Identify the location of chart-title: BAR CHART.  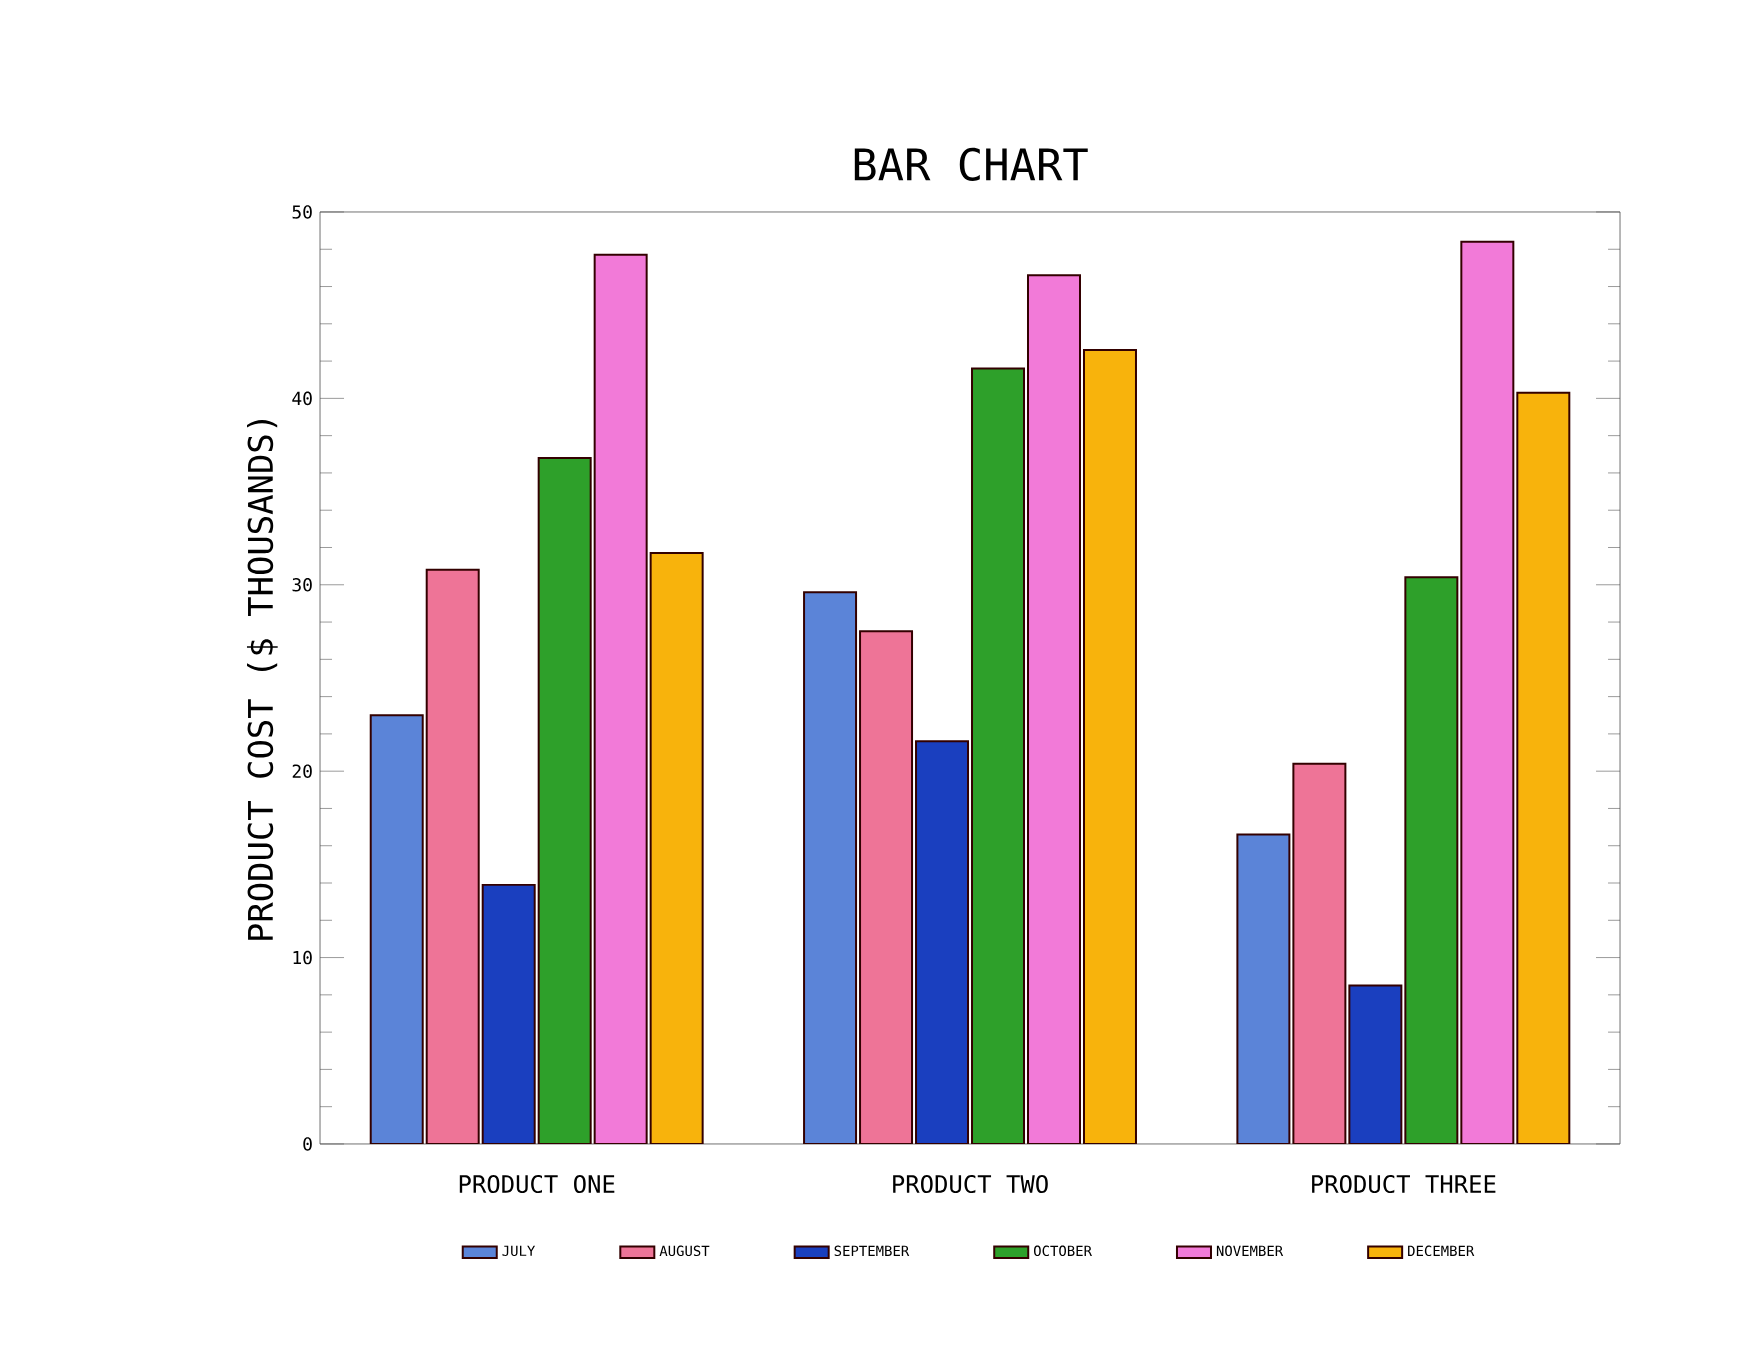
(971, 164).